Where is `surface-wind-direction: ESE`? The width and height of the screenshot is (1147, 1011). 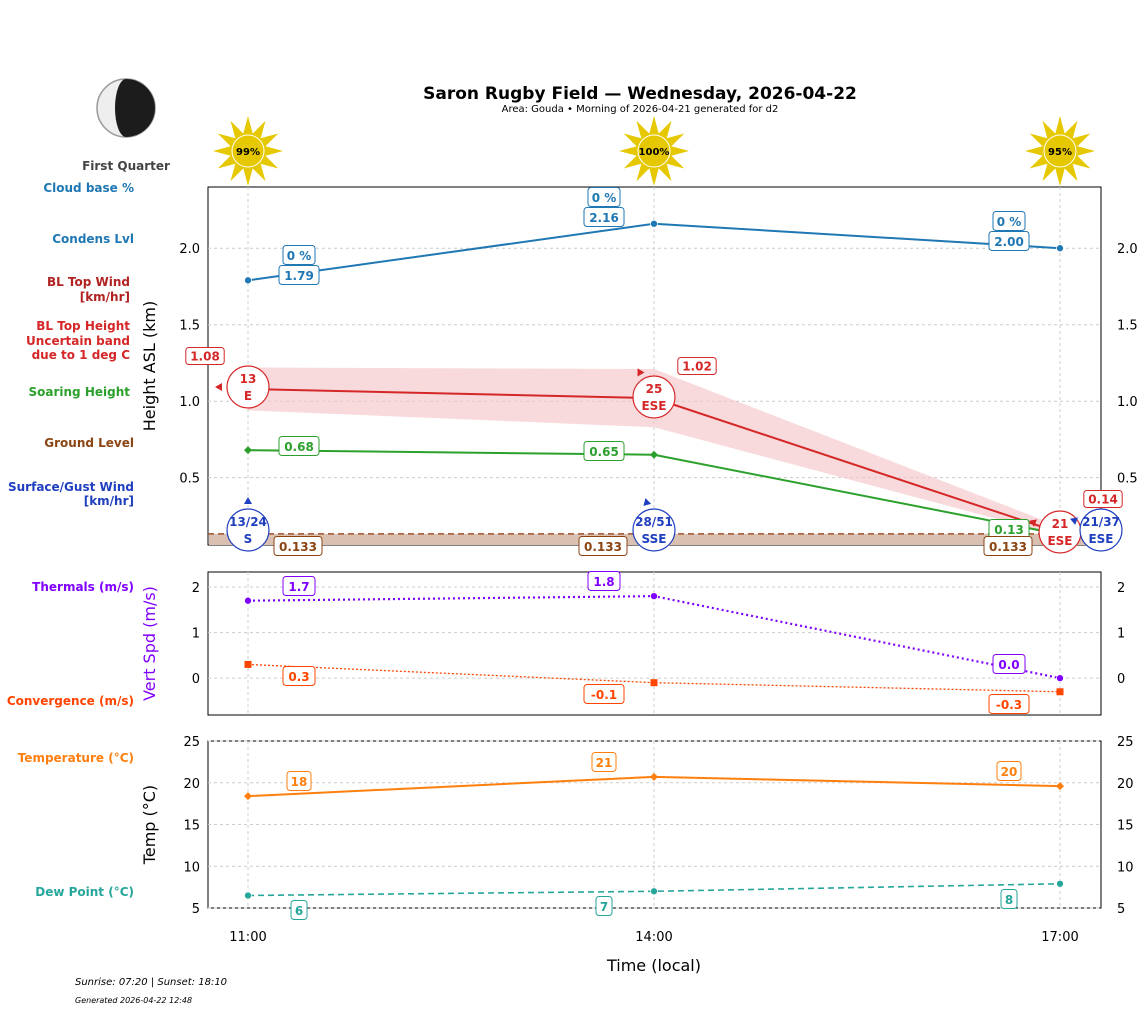 surface-wind-direction: ESE is located at coordinates (1100, 539).